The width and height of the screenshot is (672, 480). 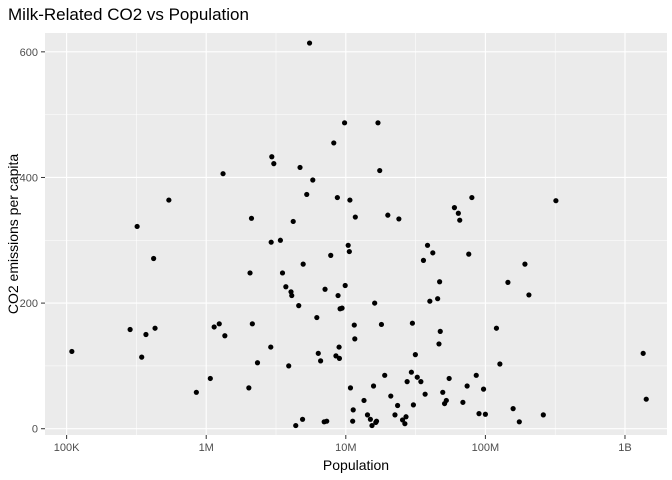 I want to click on chart-title: Milk-Related CO2 vs Population, so click(x=128, y=14).